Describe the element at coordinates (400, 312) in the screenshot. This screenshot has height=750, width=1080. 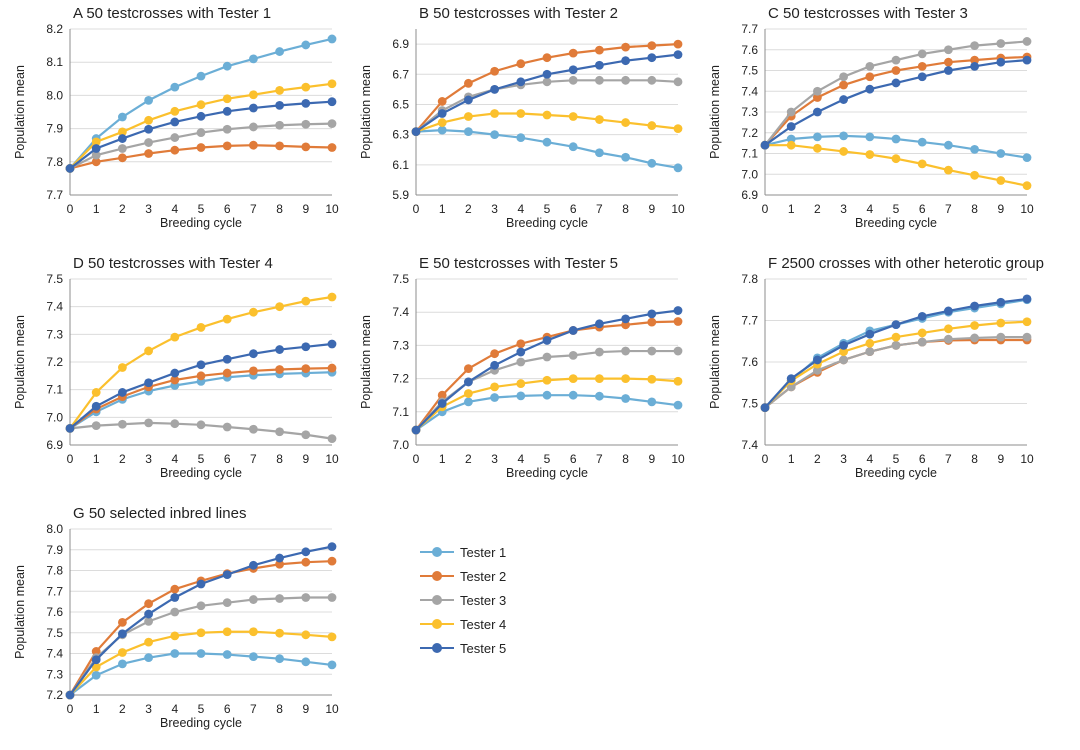
I see `y-tick-label: 7.4` at that location.